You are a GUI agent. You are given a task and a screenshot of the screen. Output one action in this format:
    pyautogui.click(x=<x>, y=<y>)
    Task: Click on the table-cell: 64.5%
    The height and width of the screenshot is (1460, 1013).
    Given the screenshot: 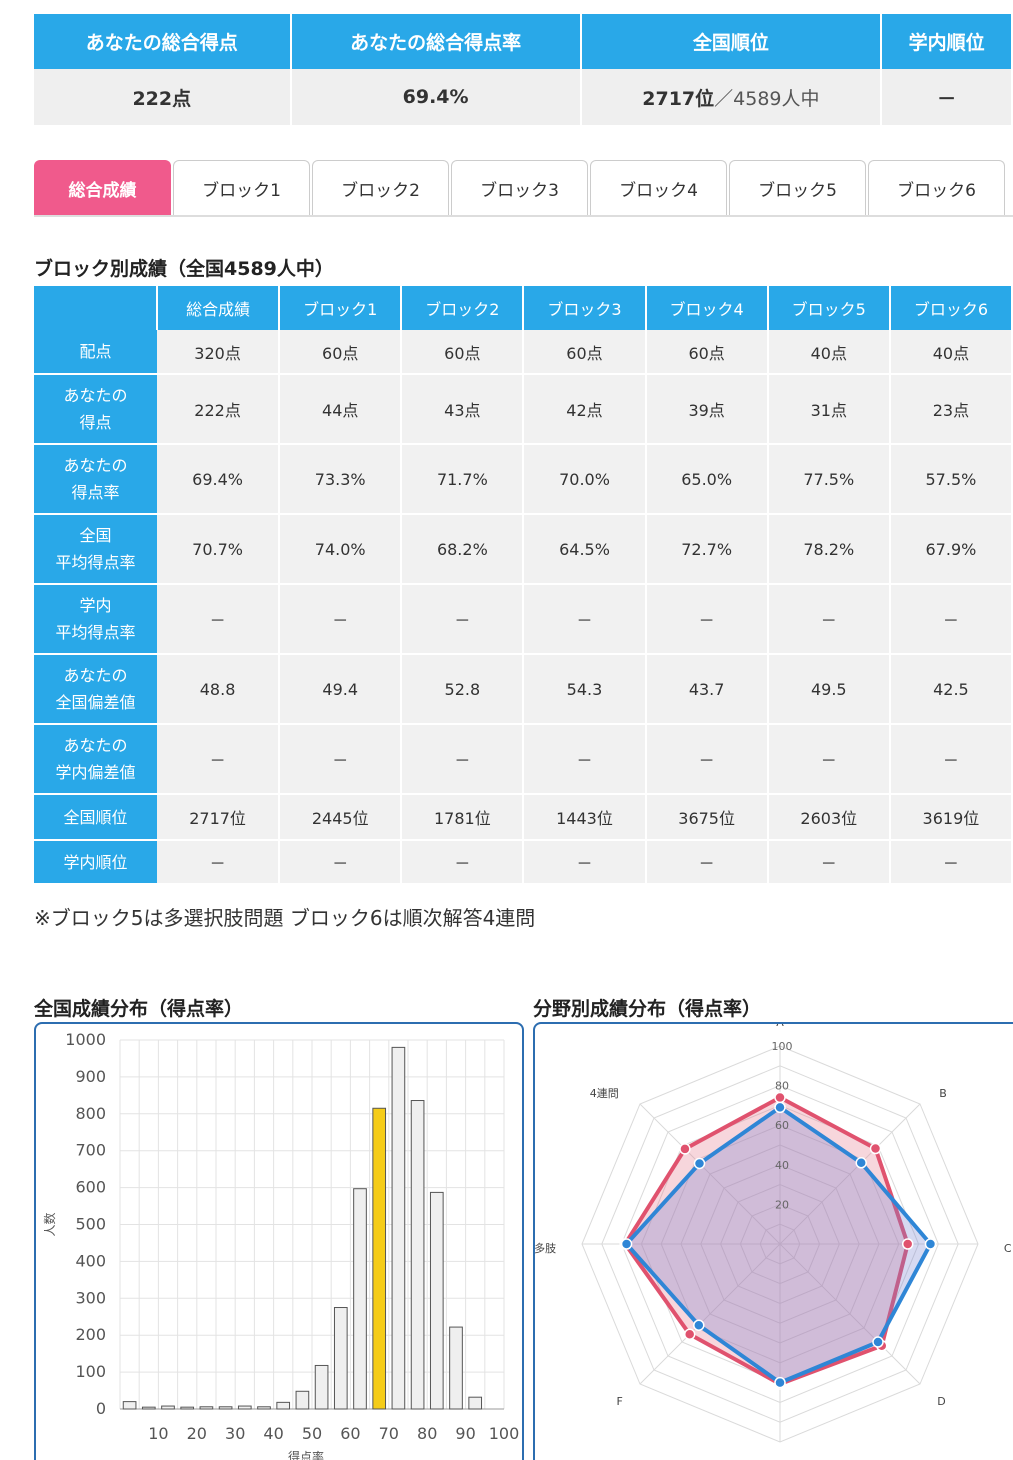 What is the action you would take?
    pyautogui.click(x=585, y=549)
    